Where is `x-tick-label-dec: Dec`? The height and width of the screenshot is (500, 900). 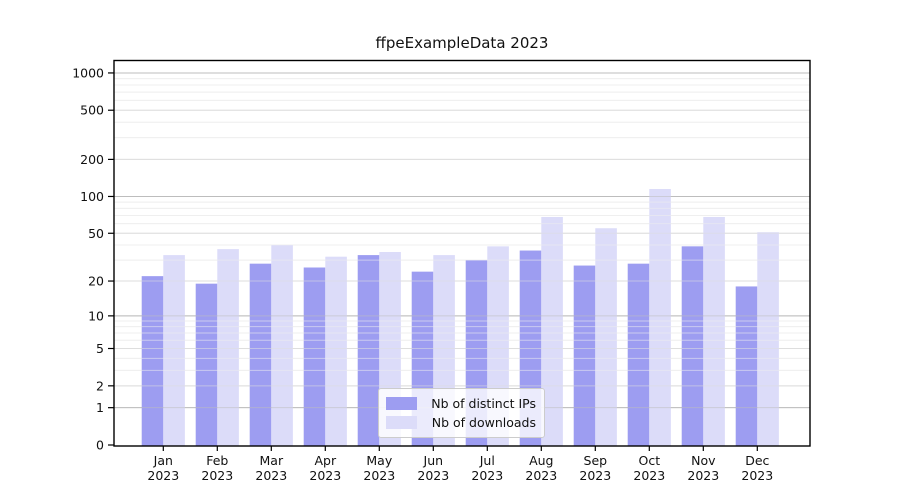 x-tick-label-dec: Dec is located at coordinates (757, 460).